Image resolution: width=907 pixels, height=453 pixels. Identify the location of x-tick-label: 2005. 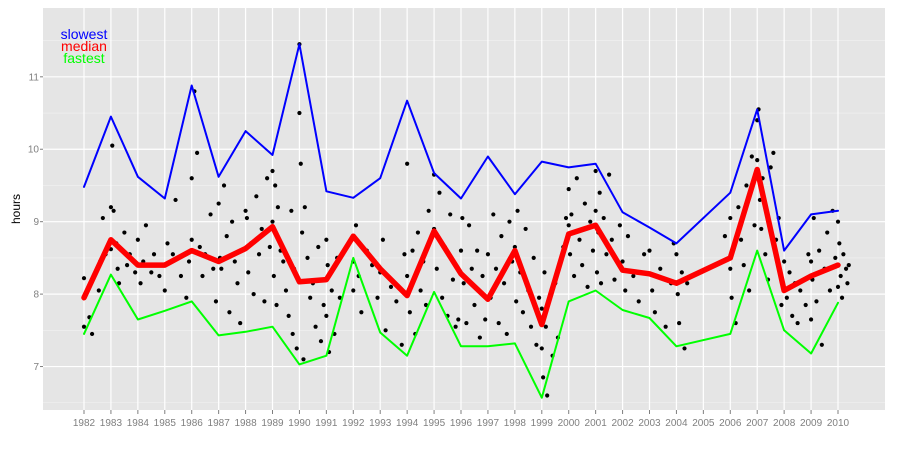
(703, 423).